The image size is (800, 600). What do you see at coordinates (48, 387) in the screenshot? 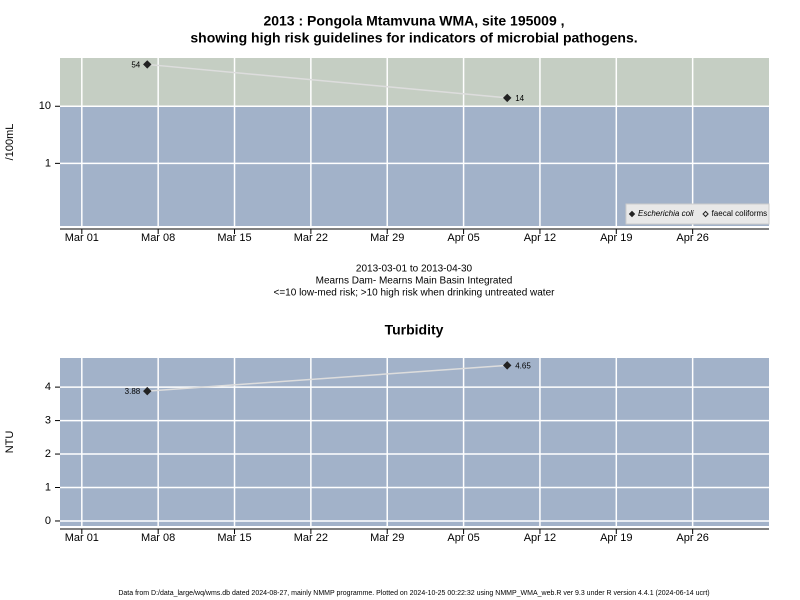
I see `y-tick-label: 4` at bounding box center [48, 387].